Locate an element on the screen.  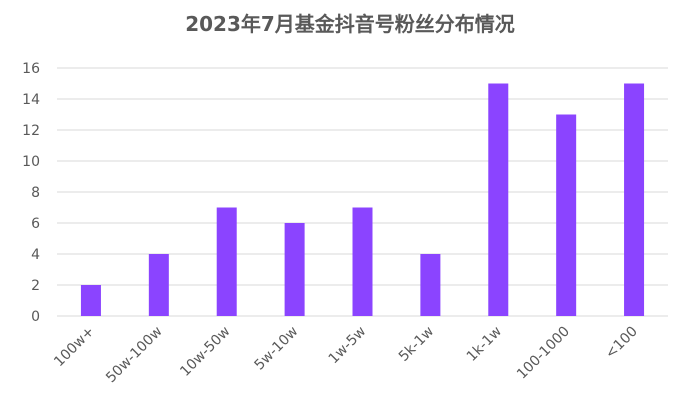
y-tick-label: 8 is located at coordinates (35, 193).